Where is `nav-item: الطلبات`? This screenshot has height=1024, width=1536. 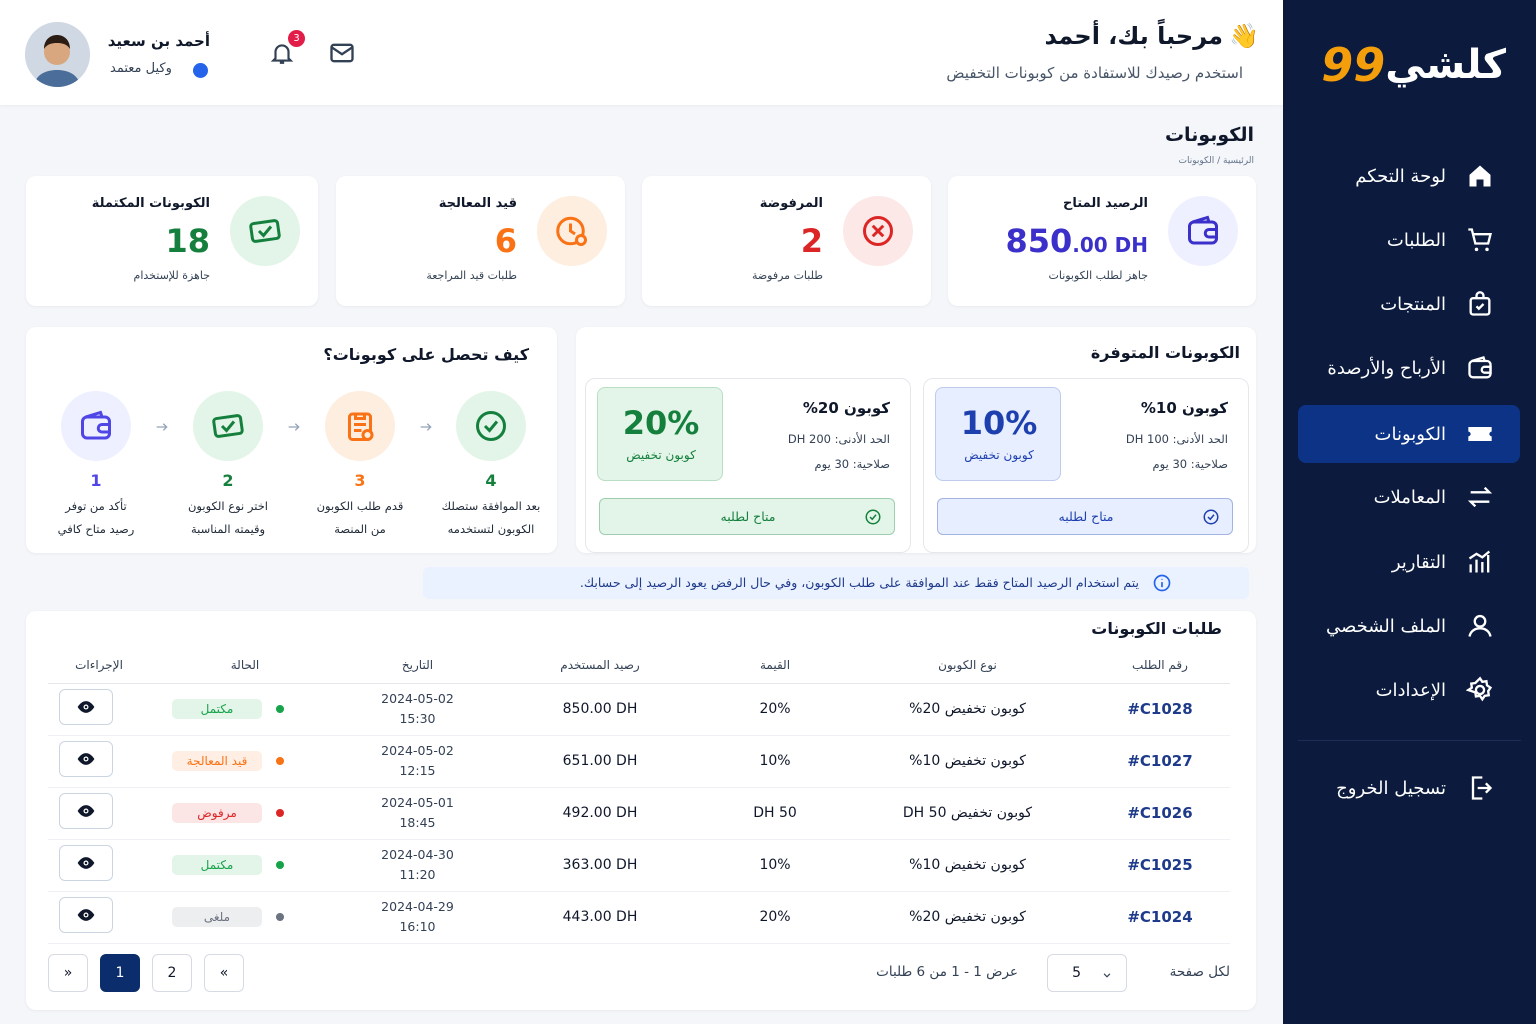
nav-item: الطلبات is located at coordinates (1409, 240).